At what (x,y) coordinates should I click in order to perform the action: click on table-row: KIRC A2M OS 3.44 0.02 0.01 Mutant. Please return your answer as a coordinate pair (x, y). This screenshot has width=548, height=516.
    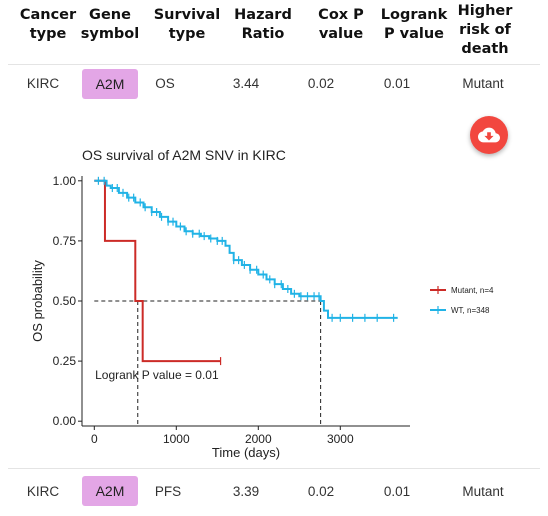
    Looking at the image, I should click on (274, 86).